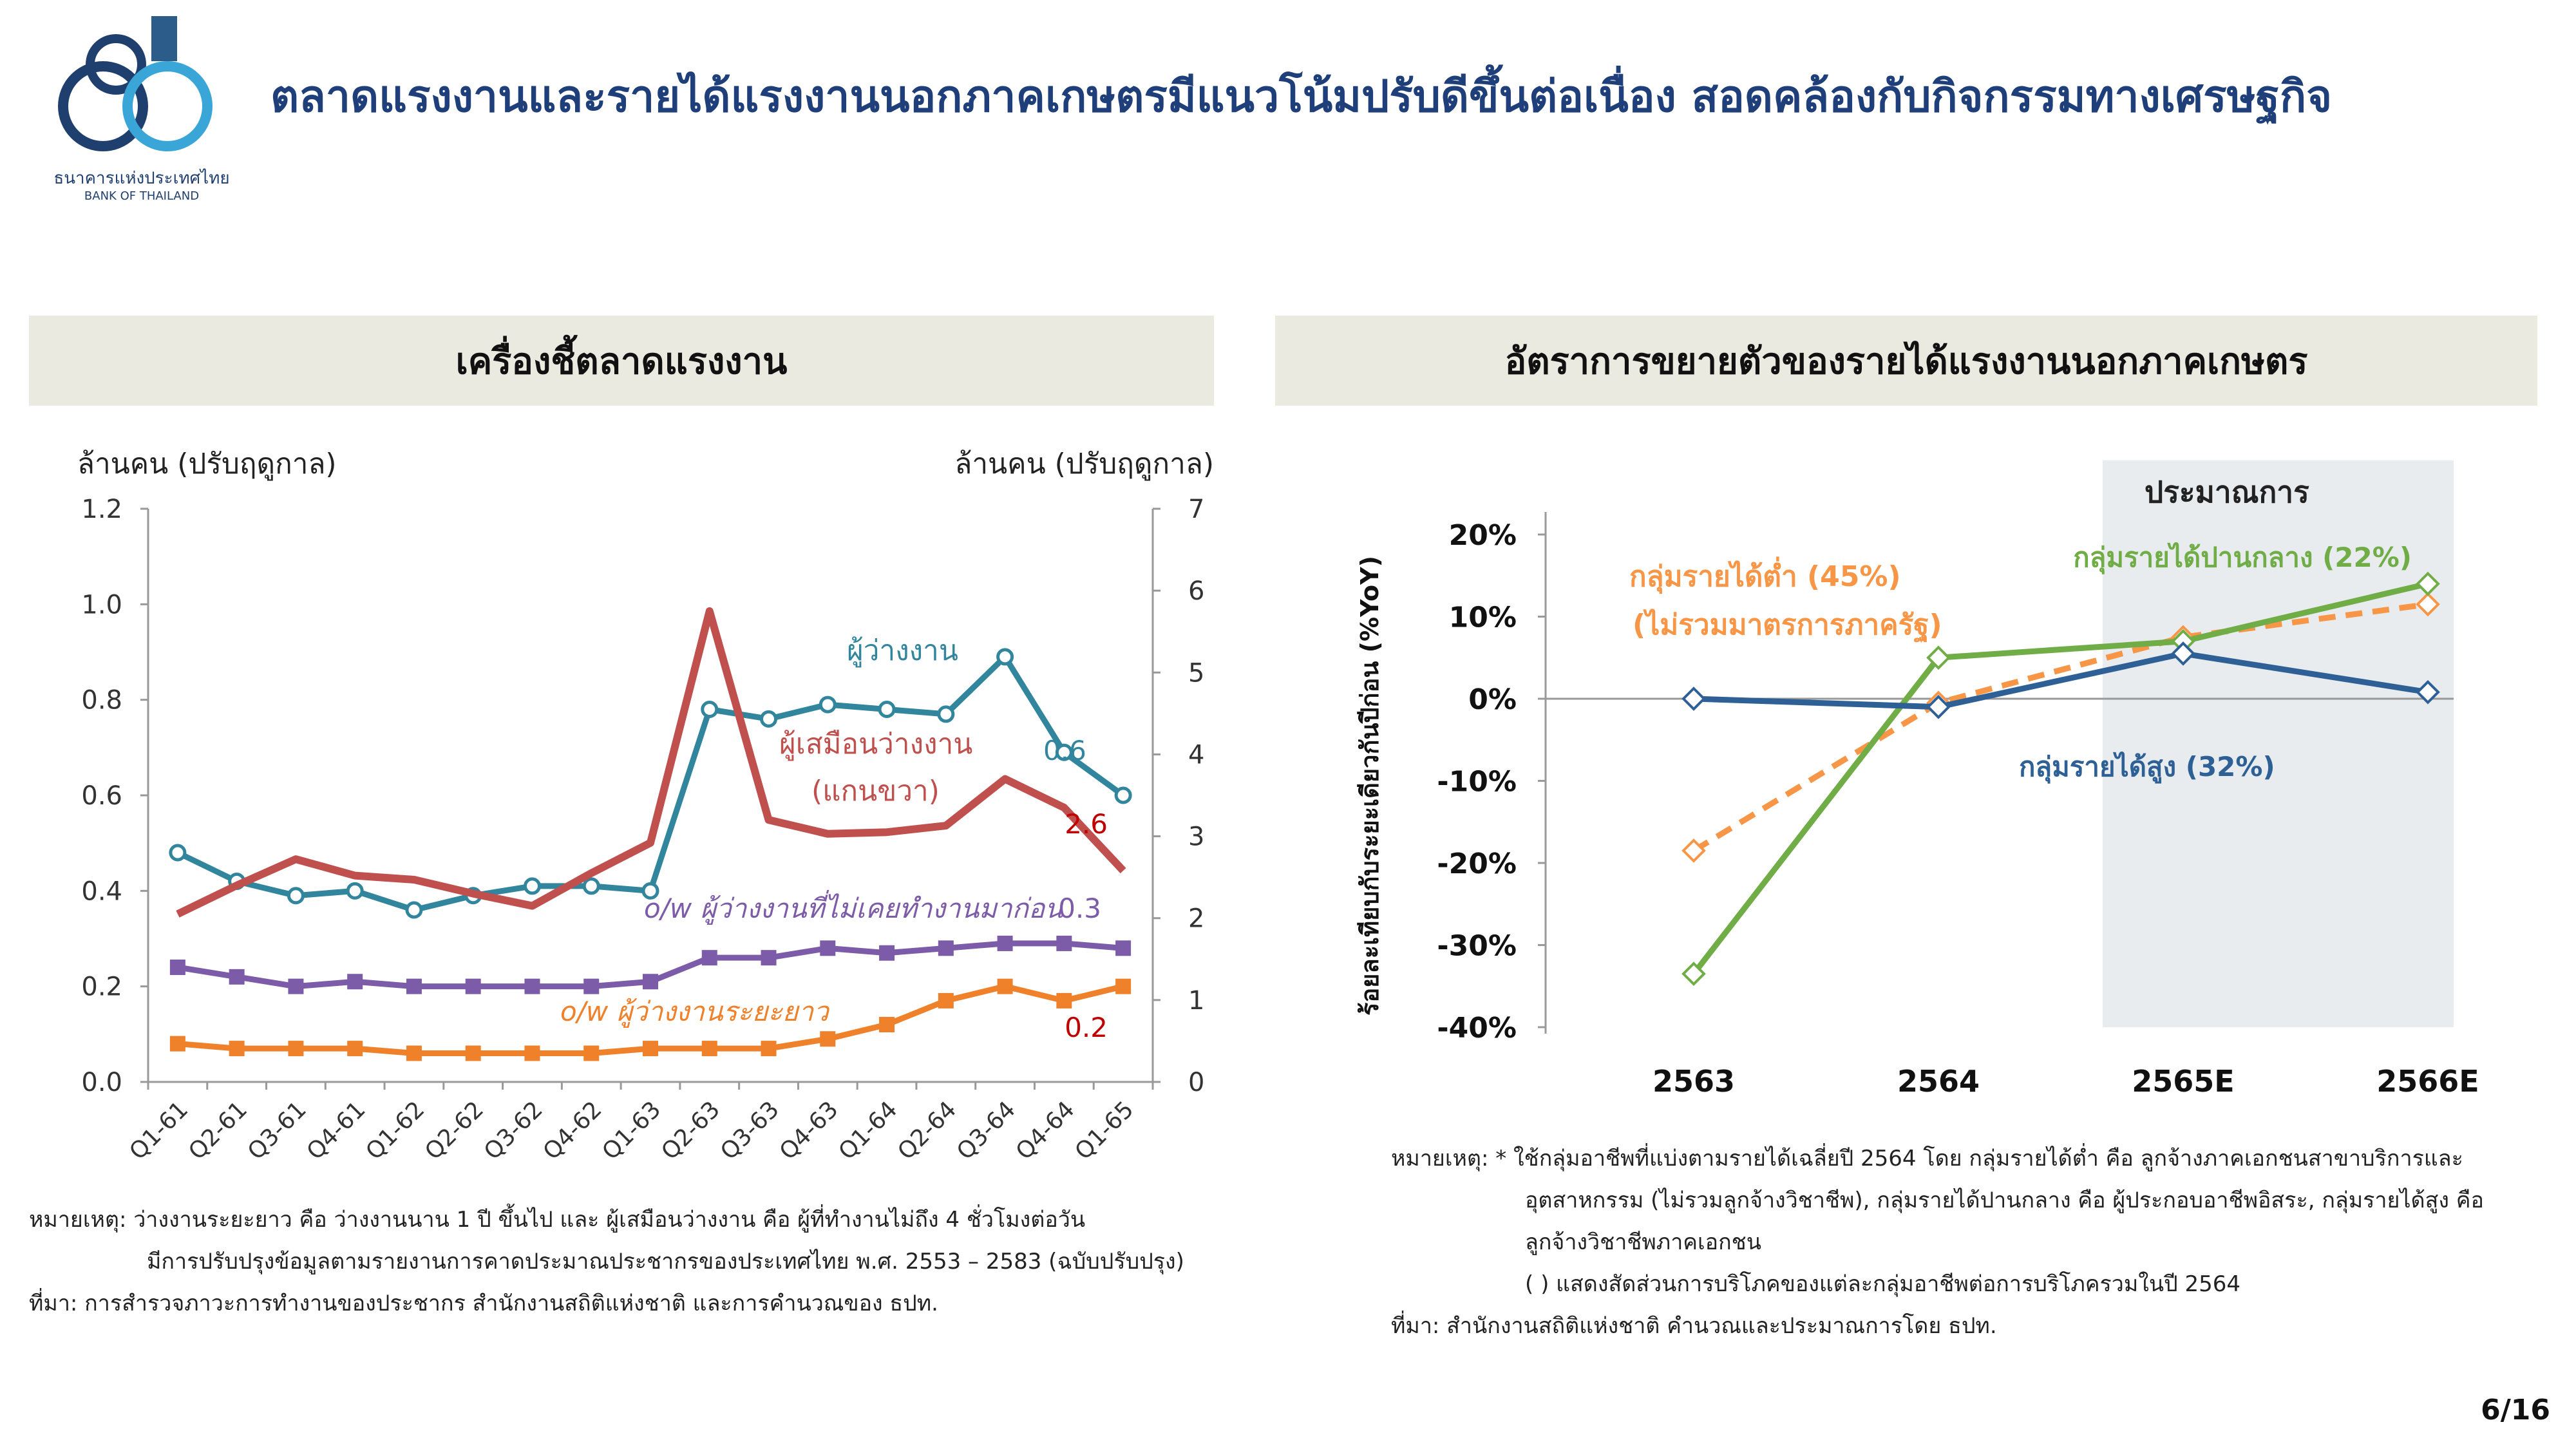  What do you see at coordinates (1477, 1028) in the screenshot?
I see `y-tick-label: -40%` at bounding box center [1477, 1028].